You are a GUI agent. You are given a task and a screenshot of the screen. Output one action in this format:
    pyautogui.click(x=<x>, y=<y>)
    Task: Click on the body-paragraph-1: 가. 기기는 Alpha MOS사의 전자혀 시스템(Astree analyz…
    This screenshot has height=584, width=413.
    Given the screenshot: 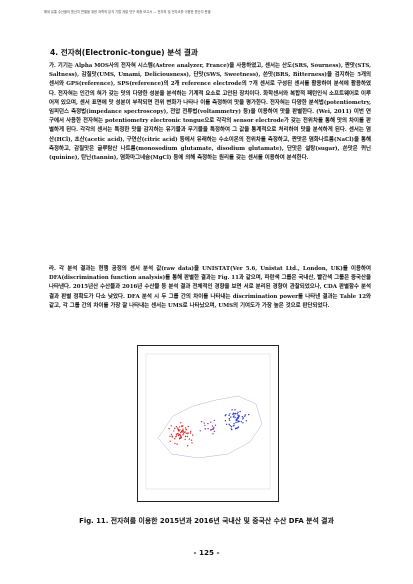 What is the action you would take?
    pyautogui.click(x=210, y=112)
    